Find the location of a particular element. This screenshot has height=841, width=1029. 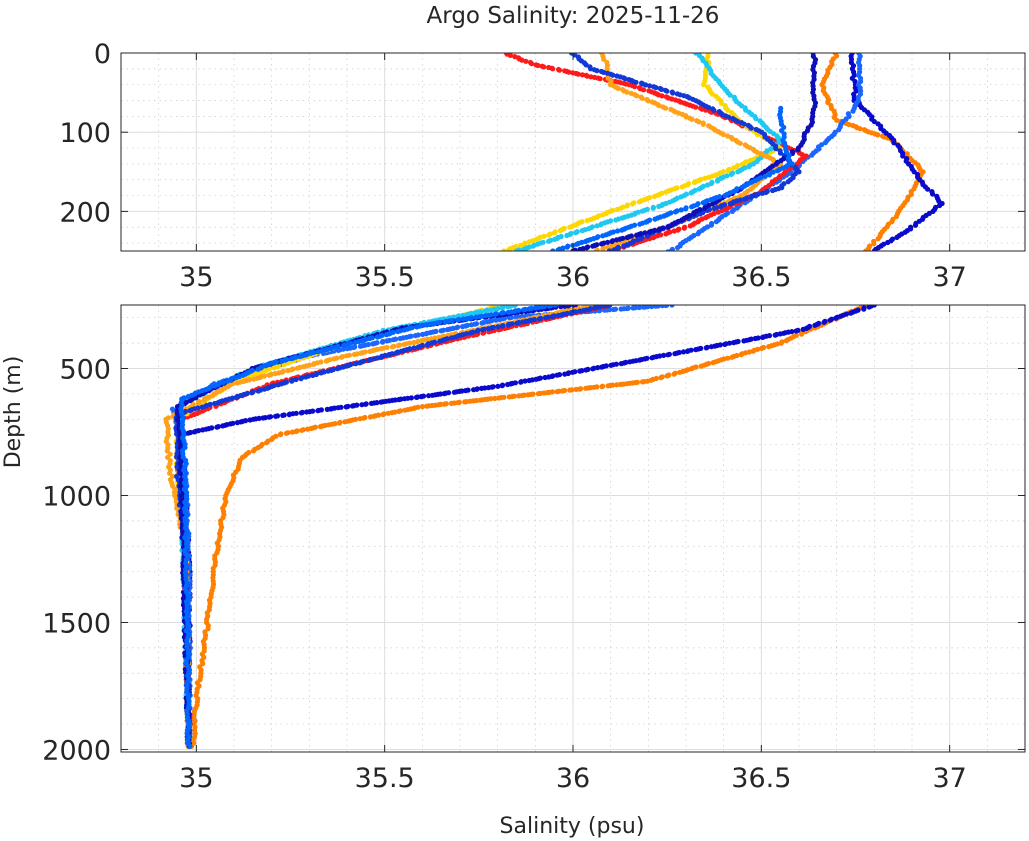

y-tick-label: 1500 is located at coordinates (76, 623).